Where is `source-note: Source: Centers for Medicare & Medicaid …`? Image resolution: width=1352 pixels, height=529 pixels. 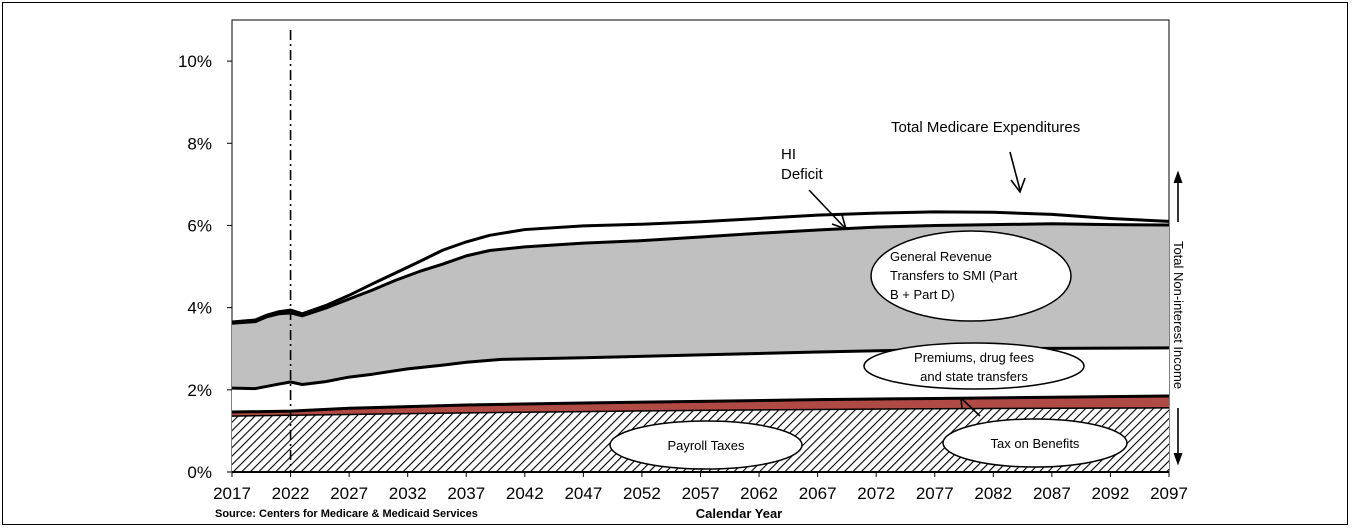
source-note: Source: Centers for Medicare & Medicaid … is located at coordinates (346, 514).